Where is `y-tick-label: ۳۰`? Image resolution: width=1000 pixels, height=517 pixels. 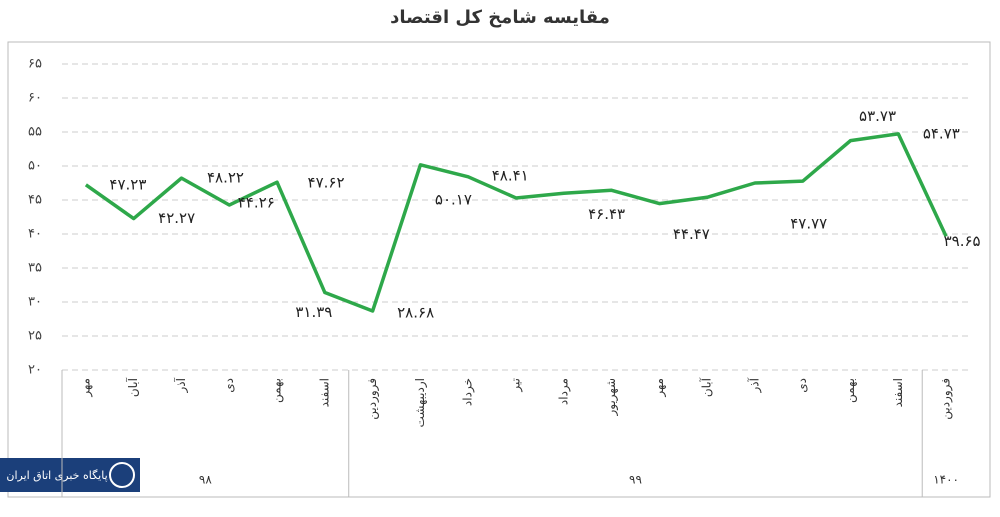 y-tick-label: ۳۰ is located at coordinates (35, 302).